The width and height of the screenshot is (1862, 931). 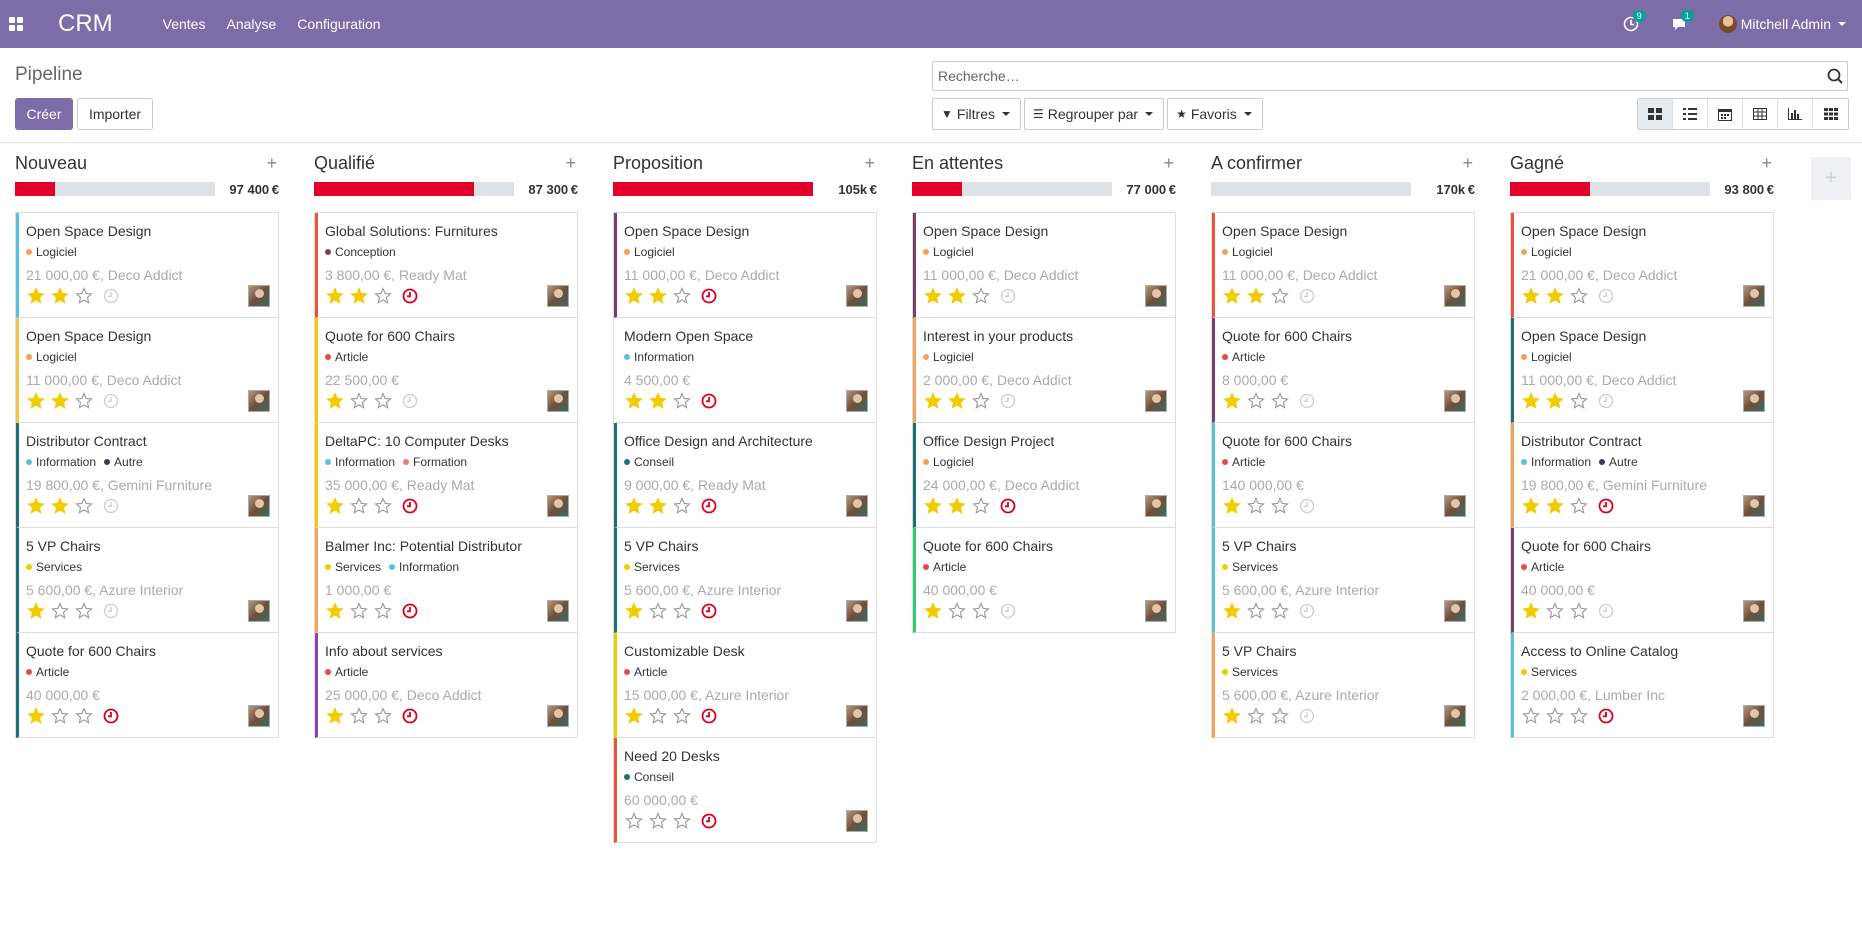 What do you see at coordinates (251, 24) in the screenshot?
I see `menu-analyse: Analyse` at bounding box center [251, 24].